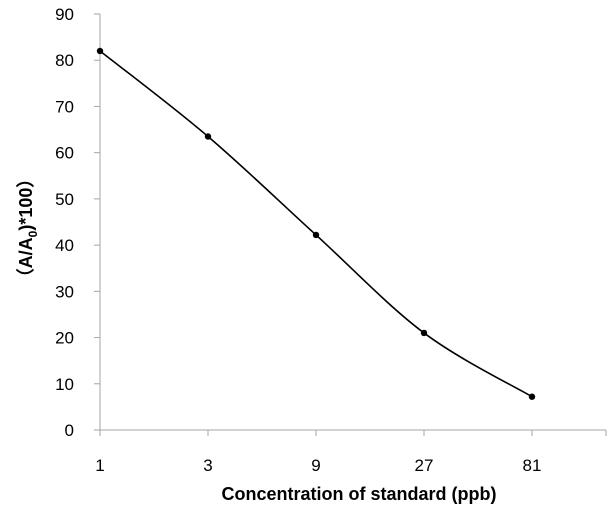  What do you see at coordinates (359, 494) in the screenshot?
I see `x-axis-title: Concentration of standard (ppb)` at bounding box center [359, 494].